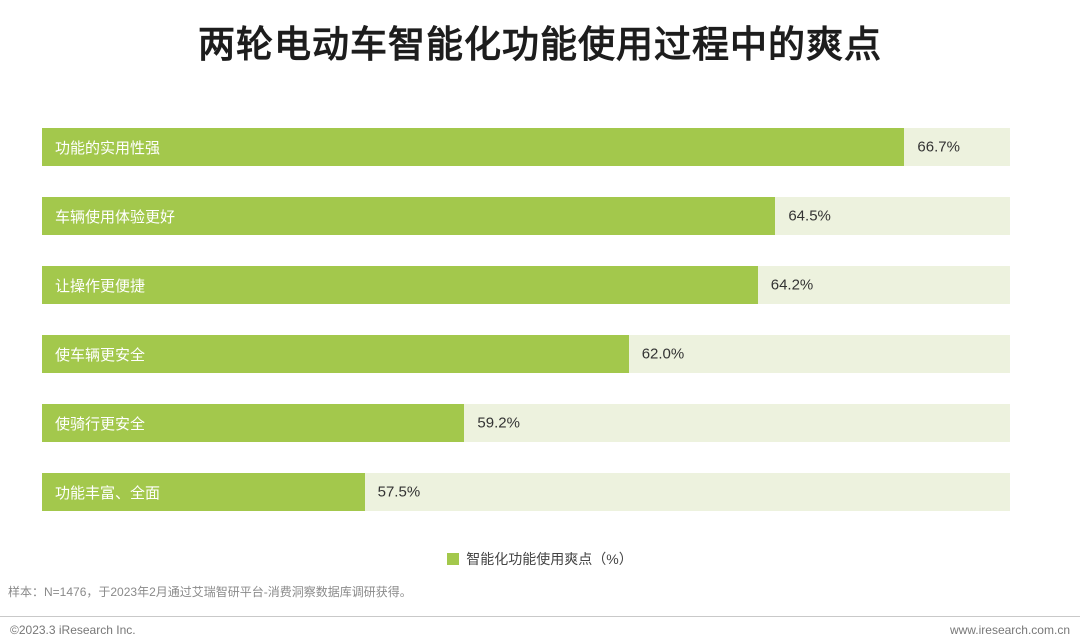 The width and height of the screenshot is (1080, 642). What do you see at coordinates (399, 492) in the screenshot?
I see `value-label: 57.5%` at bounding box center [399, 492].